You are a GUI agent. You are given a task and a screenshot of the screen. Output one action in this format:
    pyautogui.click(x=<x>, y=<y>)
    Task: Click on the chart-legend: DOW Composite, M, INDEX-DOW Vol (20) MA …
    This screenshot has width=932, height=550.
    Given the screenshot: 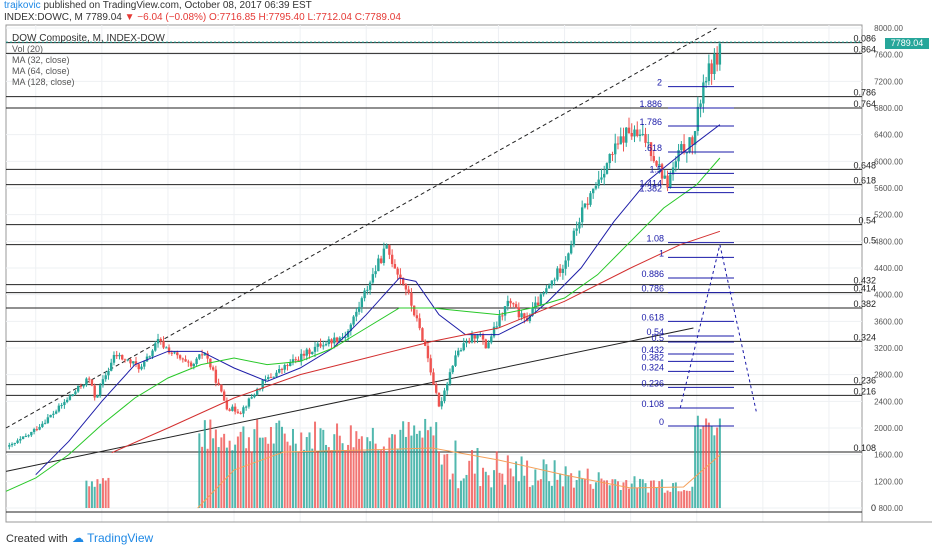 What is the action you would take?
    pyautogui.click(x=88, y=60)
    